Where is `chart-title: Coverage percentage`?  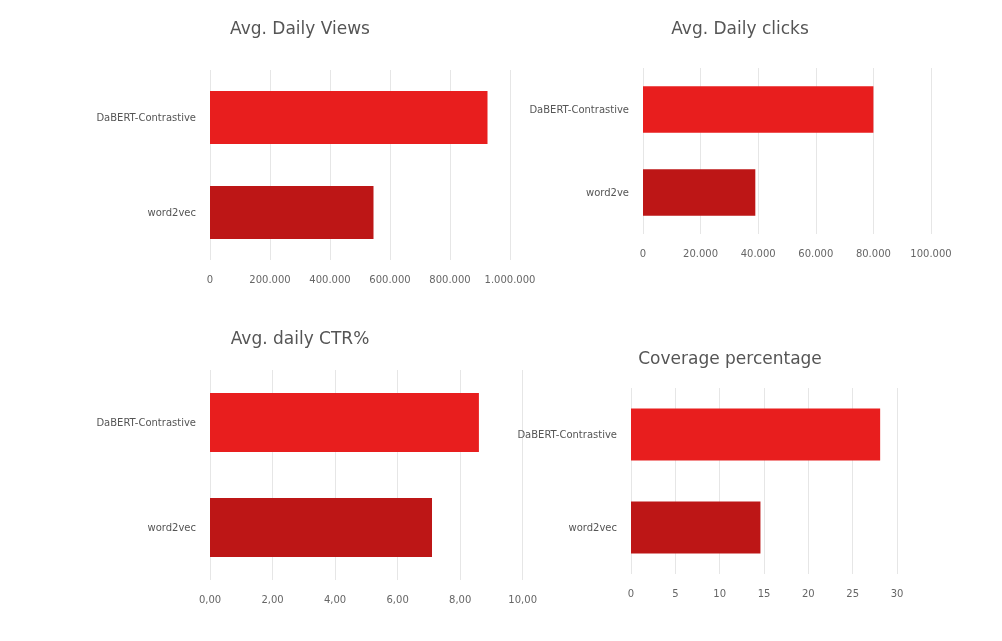
chart-title: Coverage percentage is located at coordinates (730, 357).